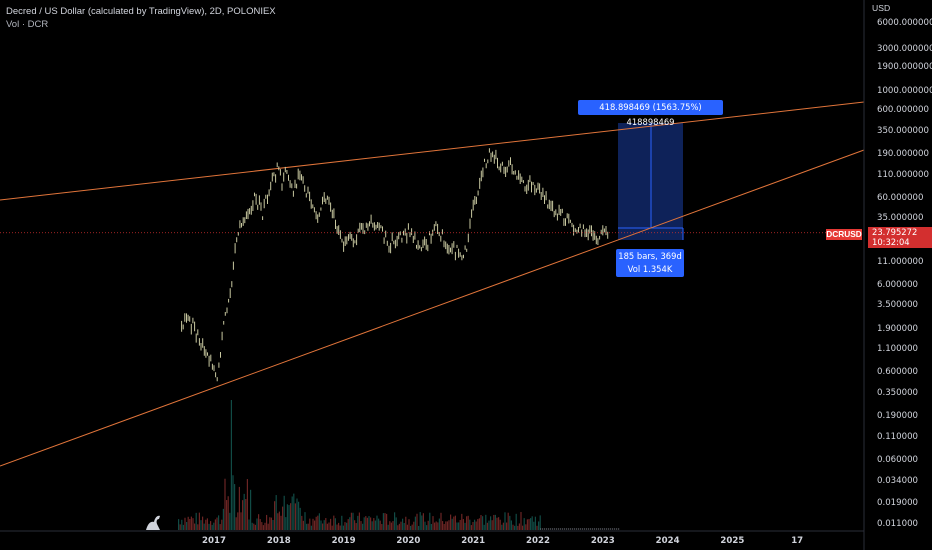 This screenshot has height=550, width=932. What do you see at coordinates (27, 24) in the screenshot?
I see `volume-indicator-label: Vol · DCR` at bounding box center [27, 24].